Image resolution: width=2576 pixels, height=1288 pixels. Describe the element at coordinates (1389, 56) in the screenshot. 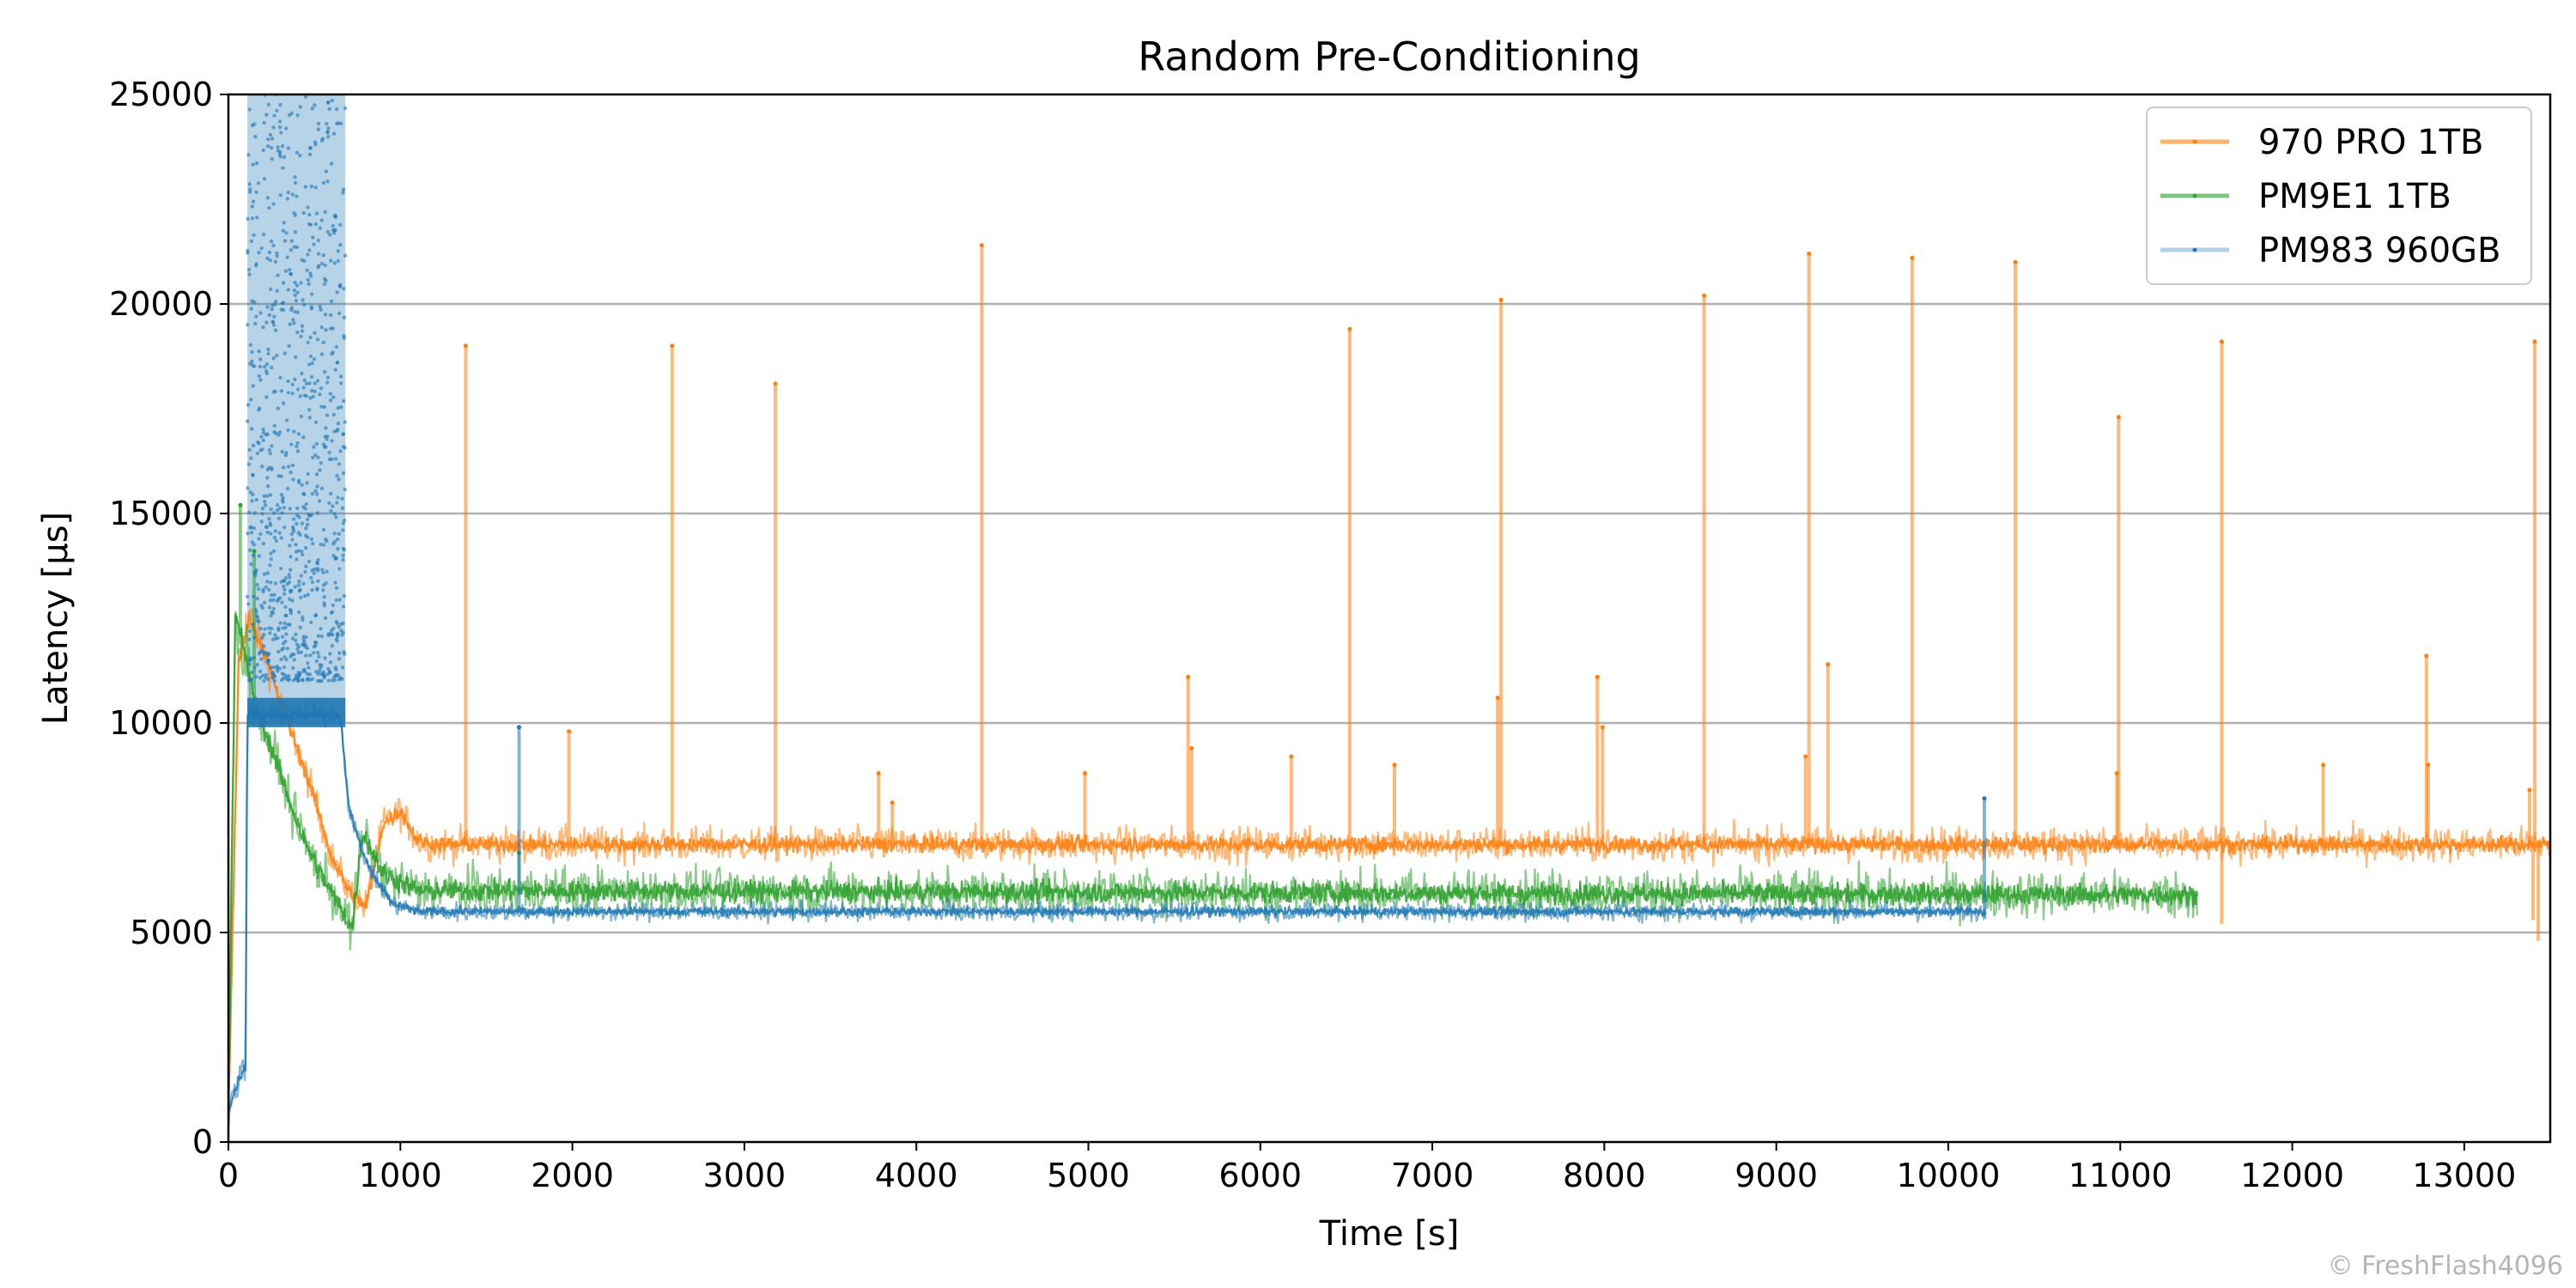

I see `chart-title: Random Pre-Conditioning` at that location.